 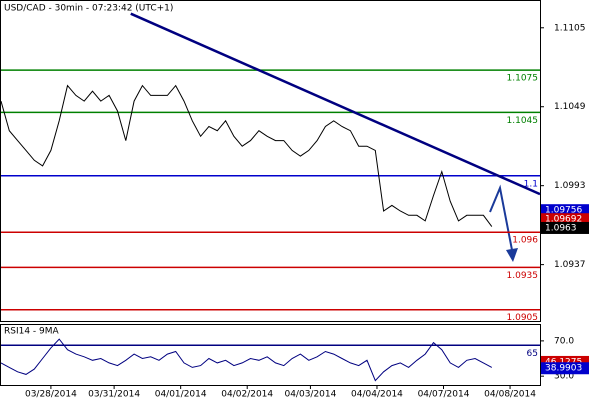 What do you see at coordinates (114, 395) in the screenshot?
I see `x-tick-label: 03/31/2014` at bounding box center [114, 395].